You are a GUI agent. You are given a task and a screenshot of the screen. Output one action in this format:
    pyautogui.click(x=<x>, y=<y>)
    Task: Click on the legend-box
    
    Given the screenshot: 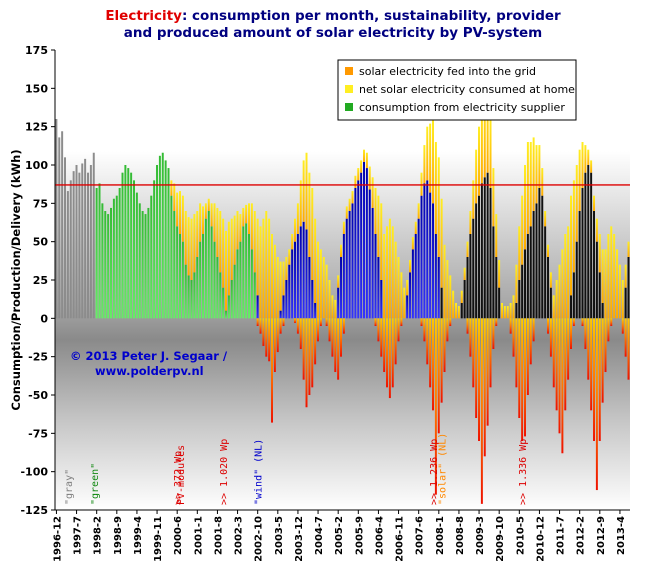 What is the action you would take?
    pyautogui.click(x=457, y=90)
    